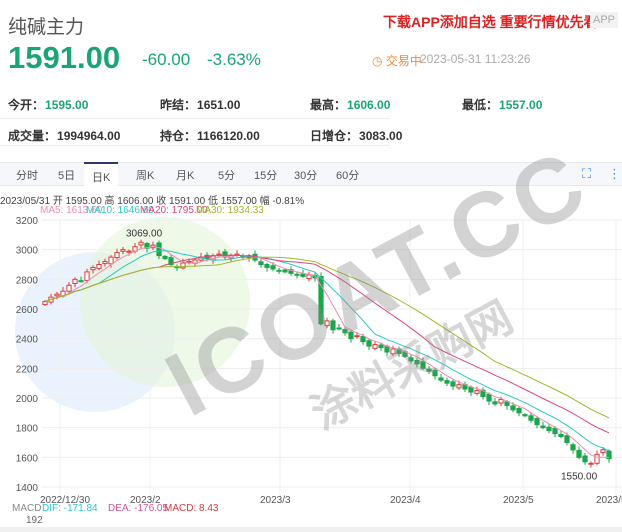 The image size is (622, 532). I want to click on high-annotation: 3069.00, so click(144, 234).